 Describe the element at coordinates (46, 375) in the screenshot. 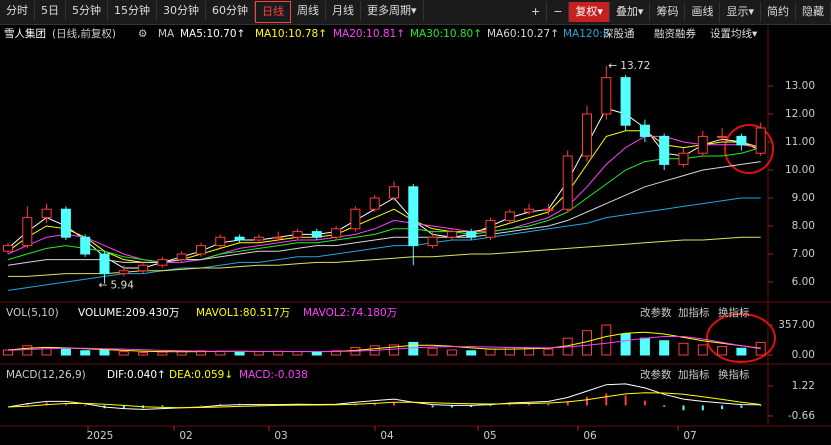

I see `macd-title: MACD(12,26,9)` at that location.